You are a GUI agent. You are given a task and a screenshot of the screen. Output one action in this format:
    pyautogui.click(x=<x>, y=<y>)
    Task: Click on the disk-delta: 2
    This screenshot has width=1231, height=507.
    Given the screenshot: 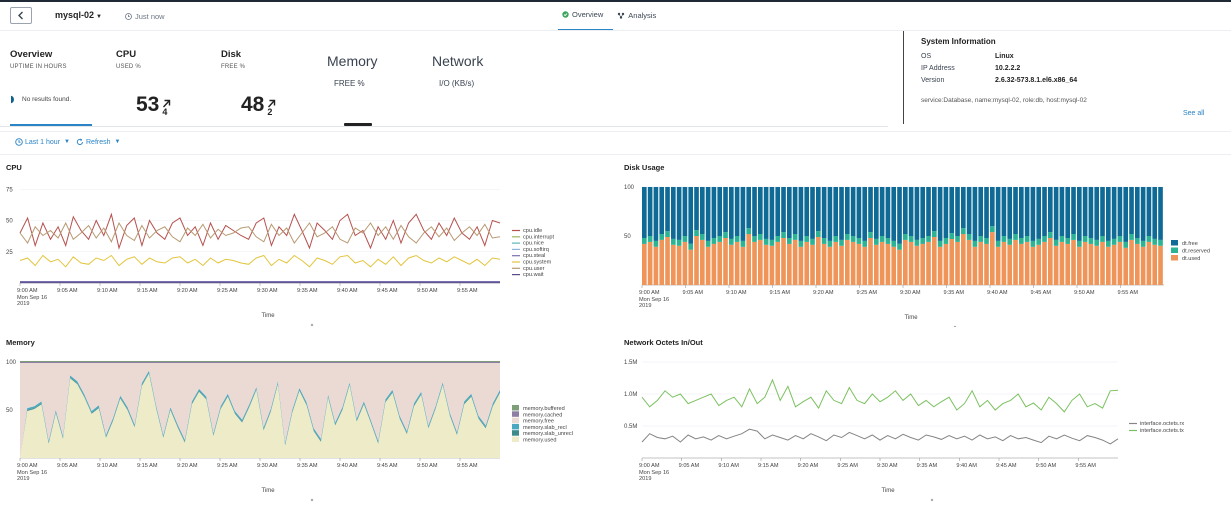 What is the action you would take?
    pyautogui.click(x=271, y=108)
    